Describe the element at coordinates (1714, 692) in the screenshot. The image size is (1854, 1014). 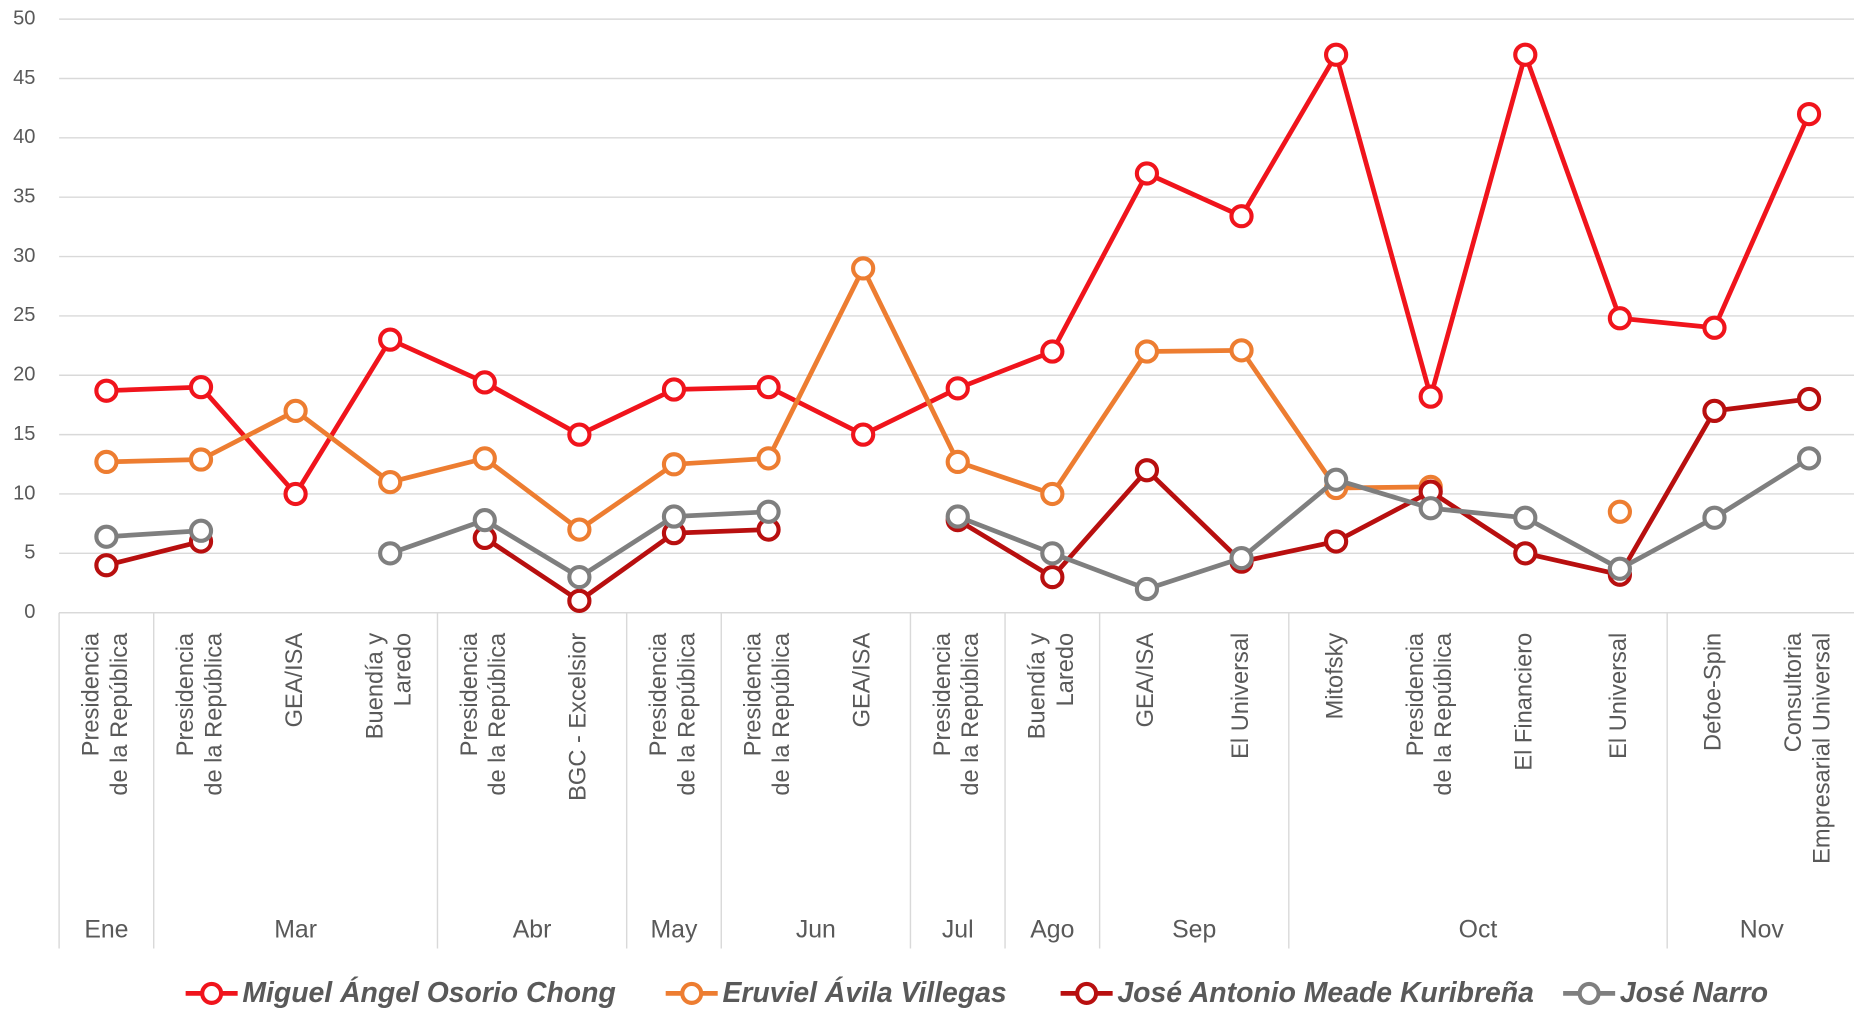
I see `x-tick-label: Defoe-Spin` at that location.